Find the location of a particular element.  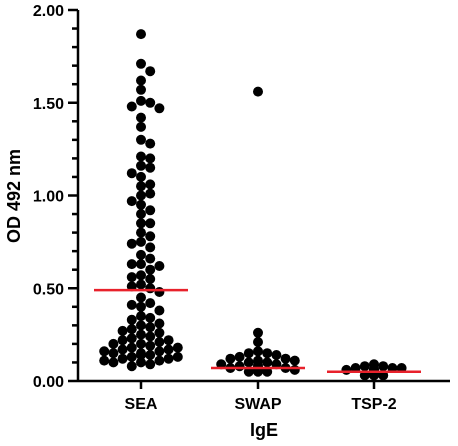

y-tick-label: 2.00 is located at coordinates (48, 11).